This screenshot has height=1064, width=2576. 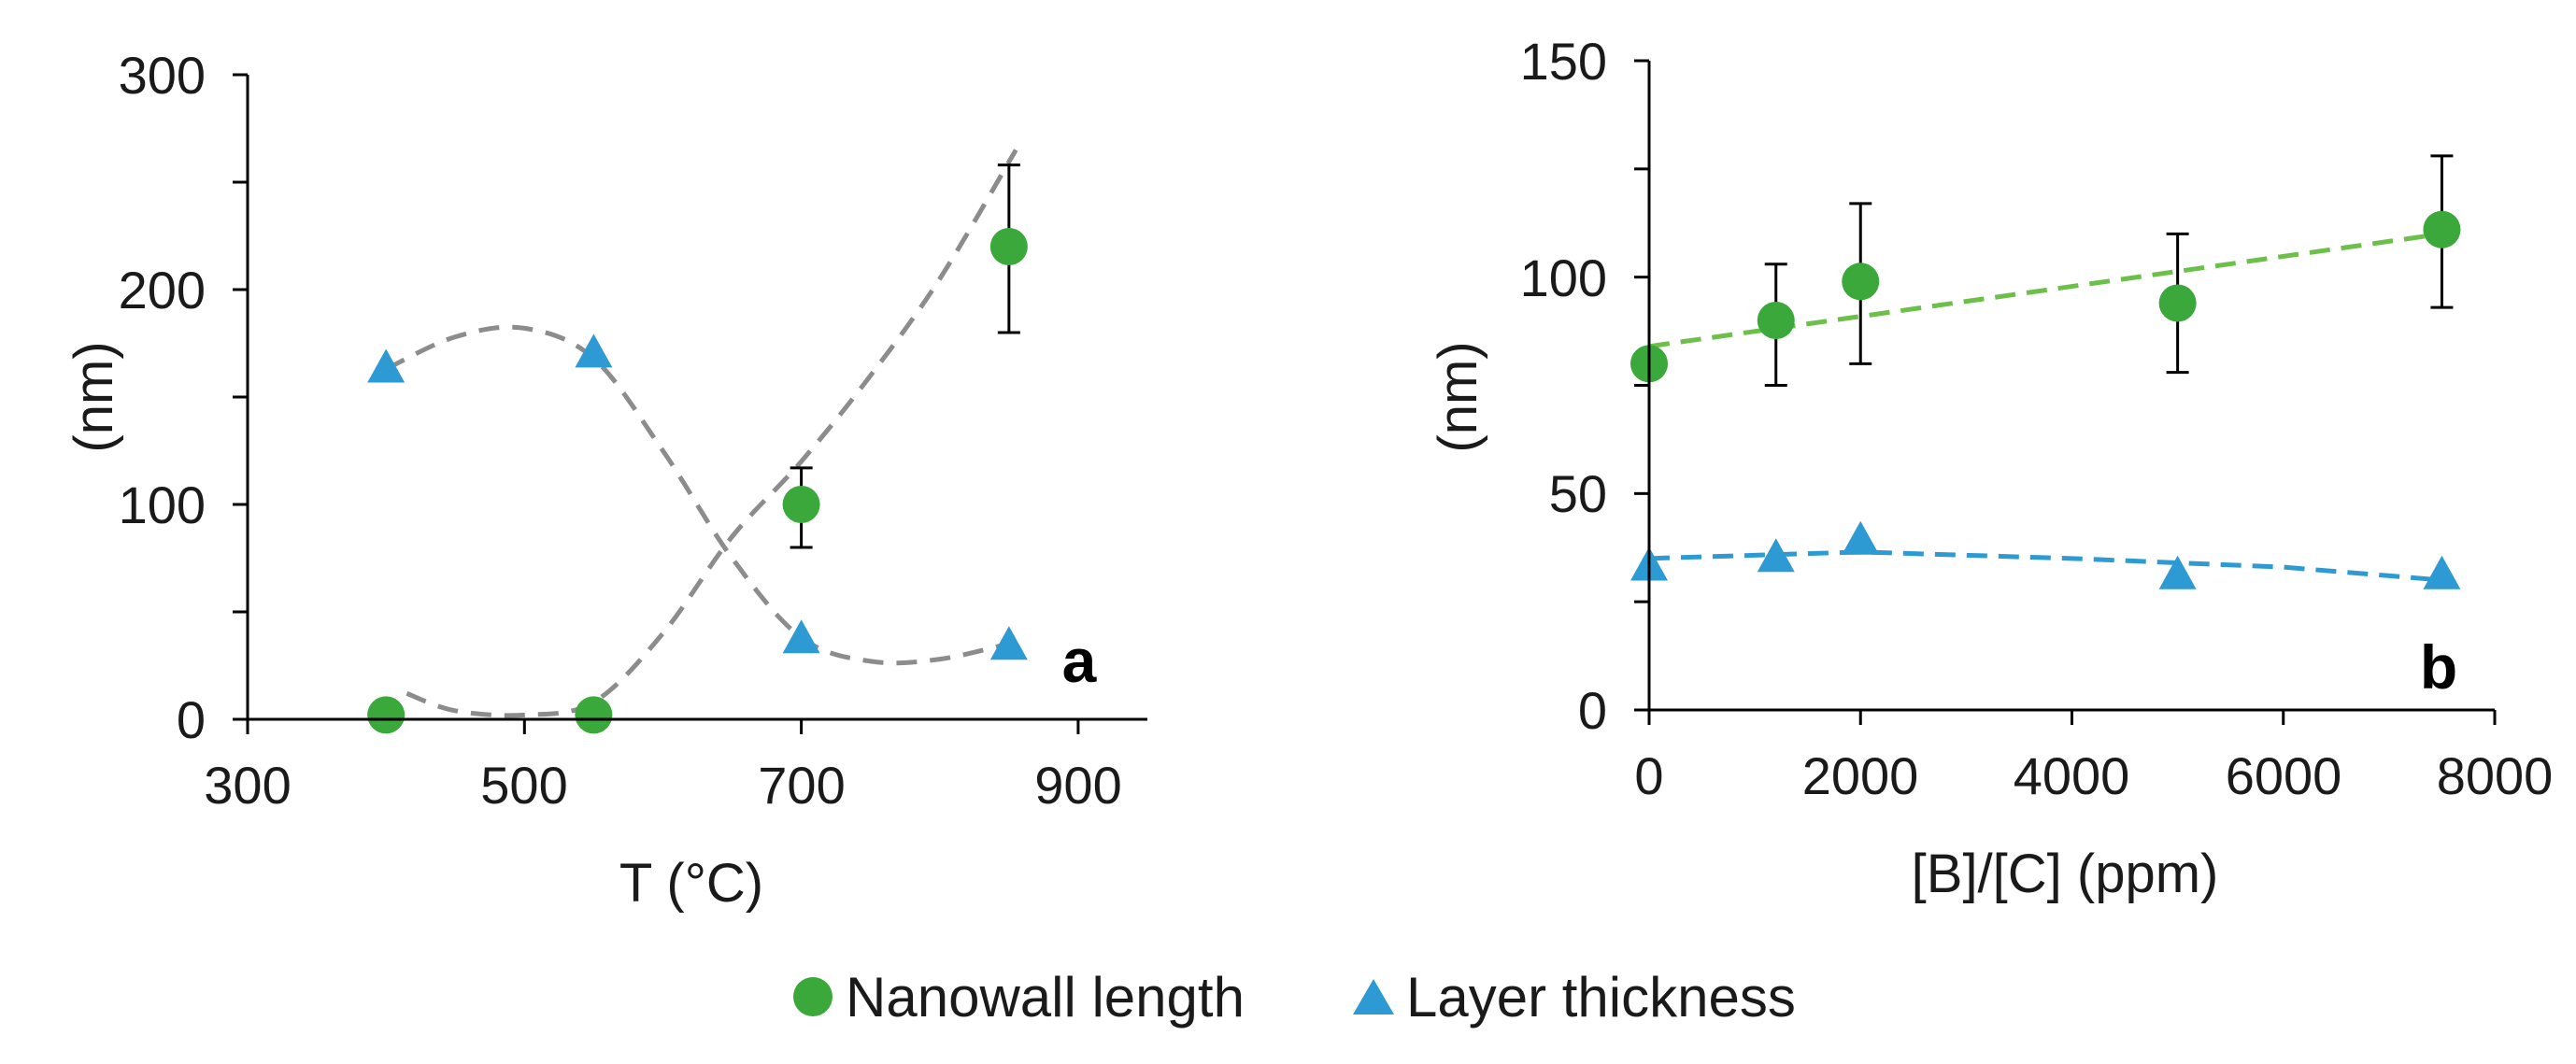 I want to click on panel-b-xtick-label: 4000, so click(x=2072, y=776).